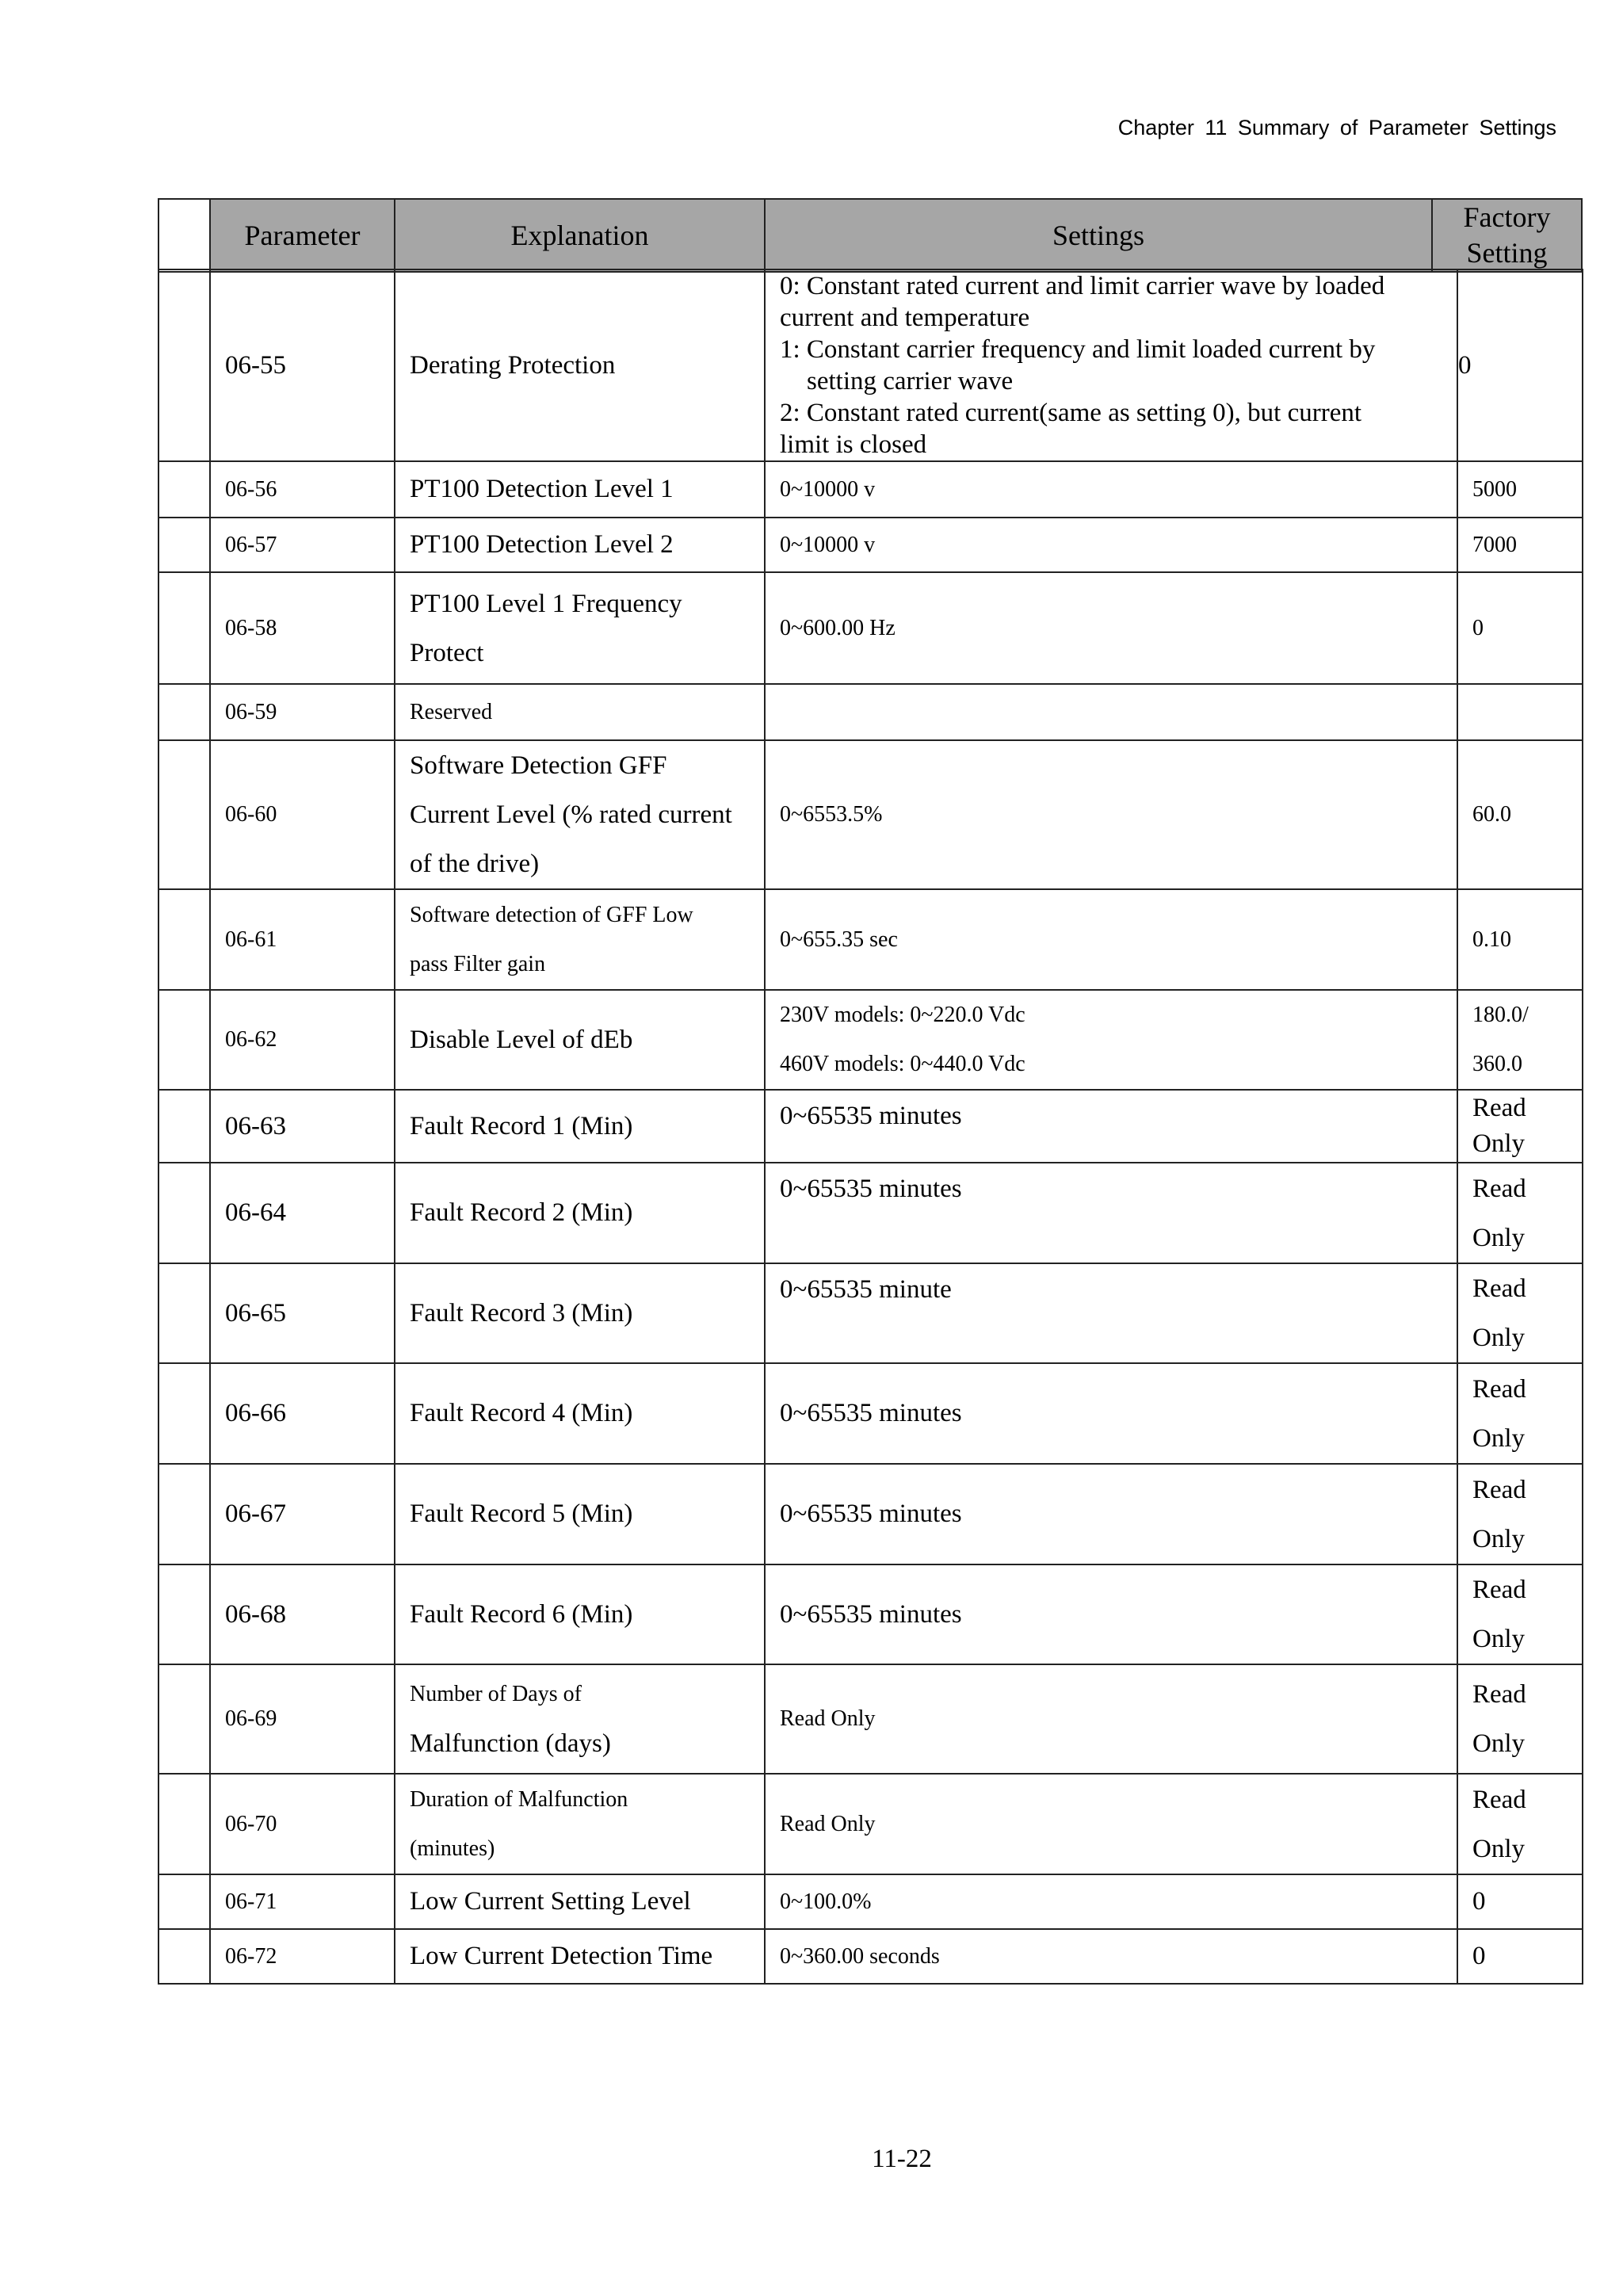 The image size is (1623, 2296). What do you see at coordinates (870, 712) in the screenshot?
I see `table-row: 06-59 Reserved` at bounding box center [870, 712].